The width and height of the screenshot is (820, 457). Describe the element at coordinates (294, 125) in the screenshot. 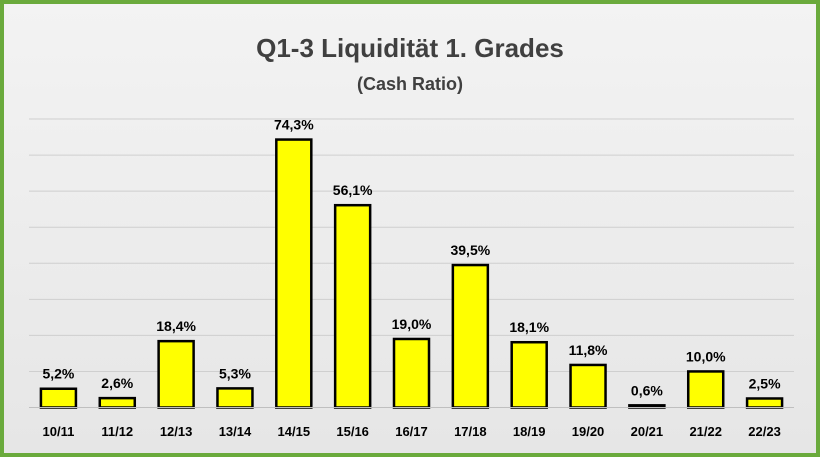

I see `data-label: 74,3%` at that location.